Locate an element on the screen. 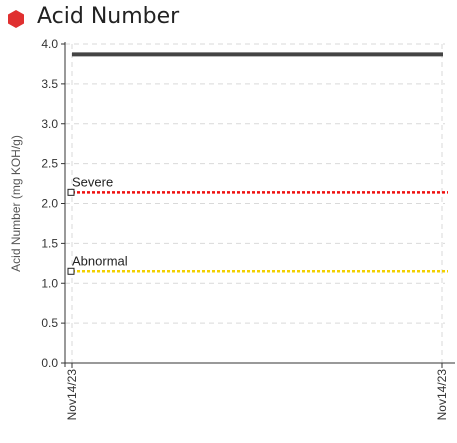 The height and width of the screenshot is (443, 457). y-tick-label: 4.0 is located at coordinates (49, 44).